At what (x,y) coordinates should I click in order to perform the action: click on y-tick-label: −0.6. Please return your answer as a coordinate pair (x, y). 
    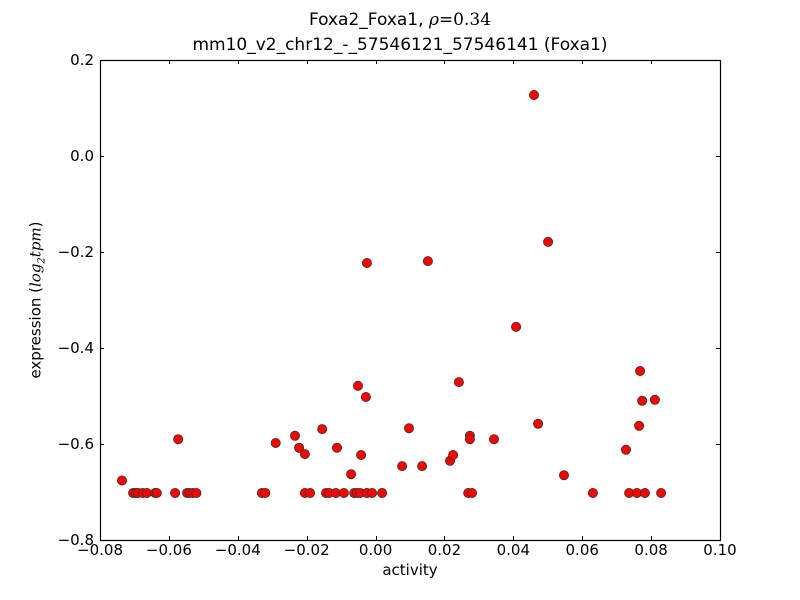
    Looking at the image, I should click on (75, 444).